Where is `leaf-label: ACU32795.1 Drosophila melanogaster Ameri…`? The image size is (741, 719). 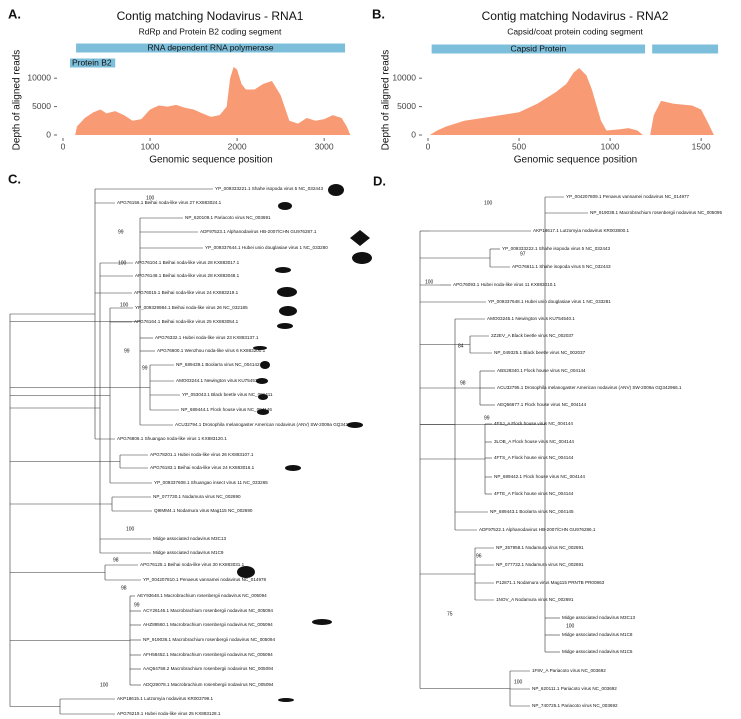
leaf-label: ACU32795.1 Drosophila melanogaster Ameri… is located at coordinates (589, 387).